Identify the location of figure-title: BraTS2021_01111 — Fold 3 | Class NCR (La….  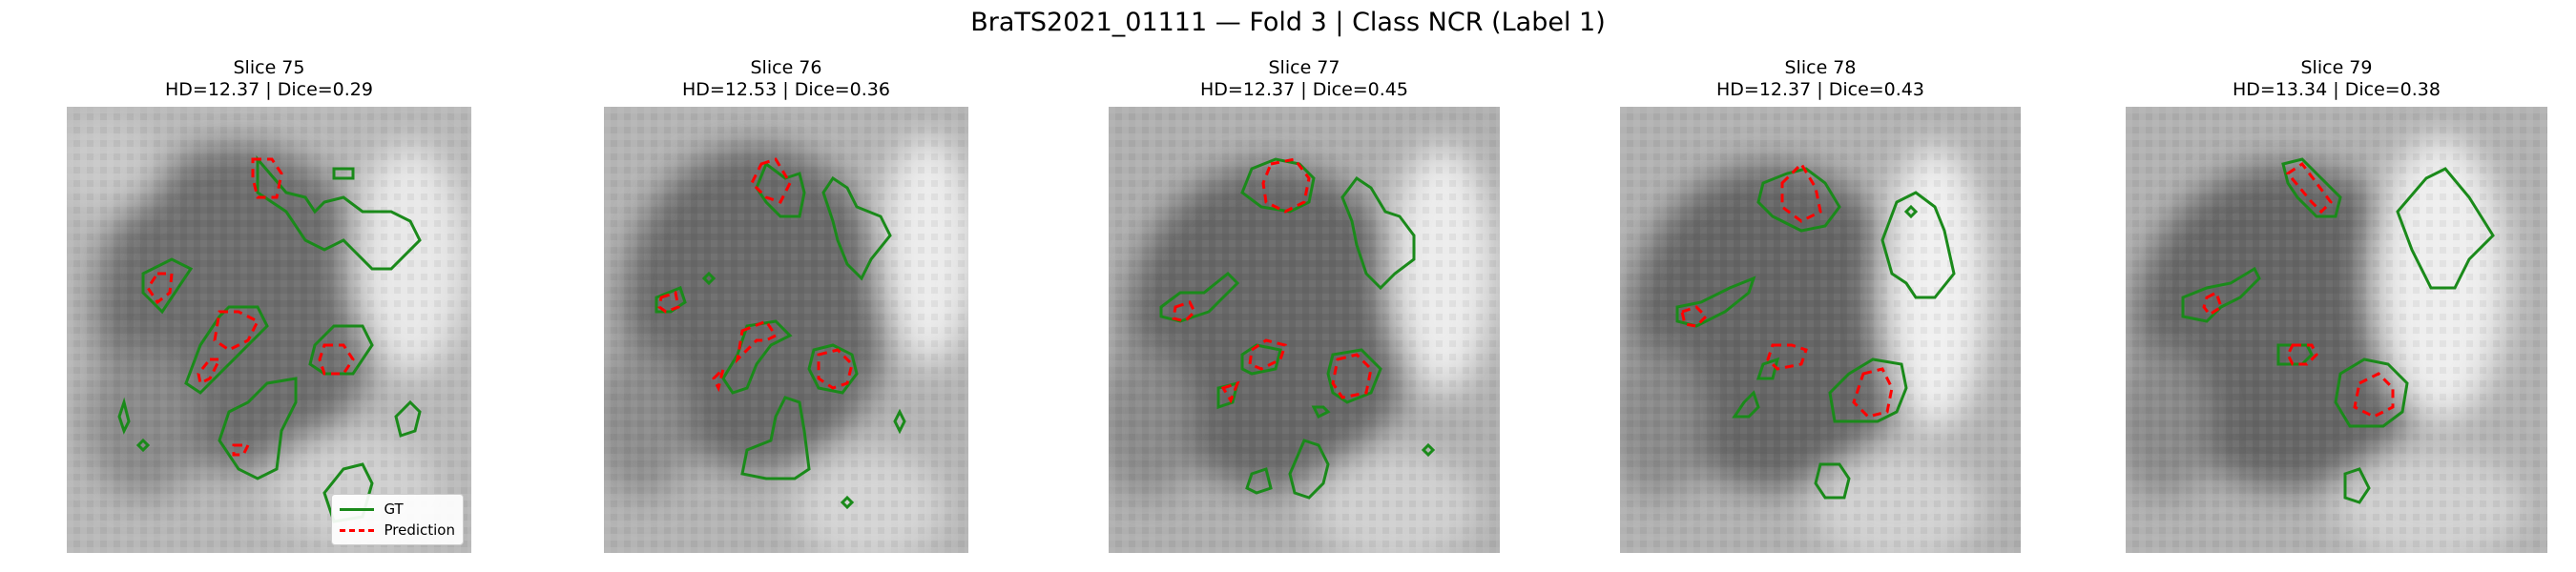
(1288, 22).